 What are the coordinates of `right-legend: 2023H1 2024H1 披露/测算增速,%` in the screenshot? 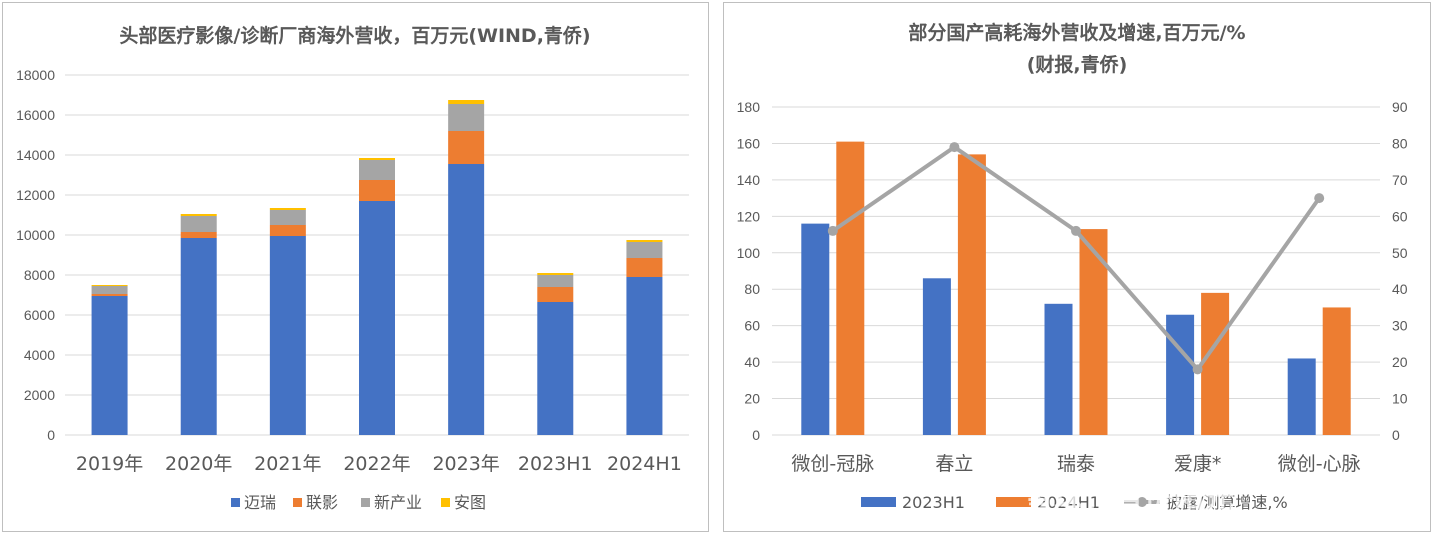 It's located at (1074, 502).